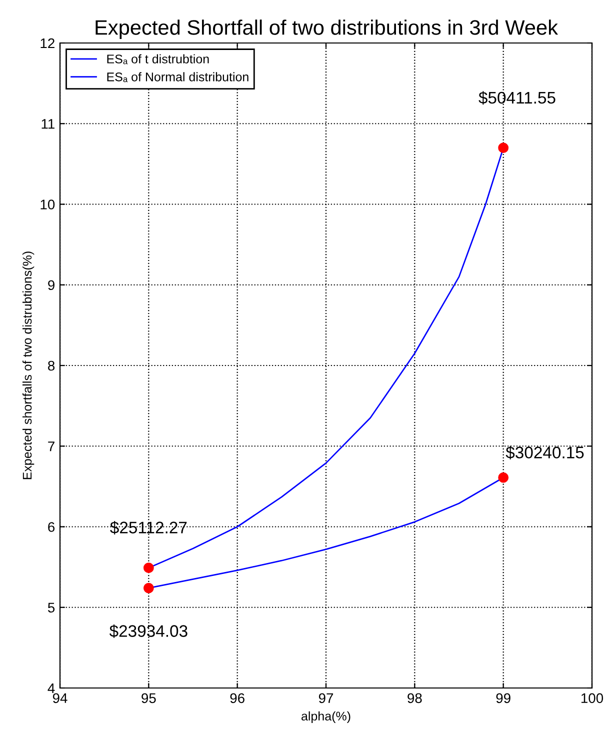 The height and width of the screenshot is (732, 608). What do you see at coordinates (51, 365) in the screenshot?
I see `y-tick-label: 8` at bounding box center [51, 365].